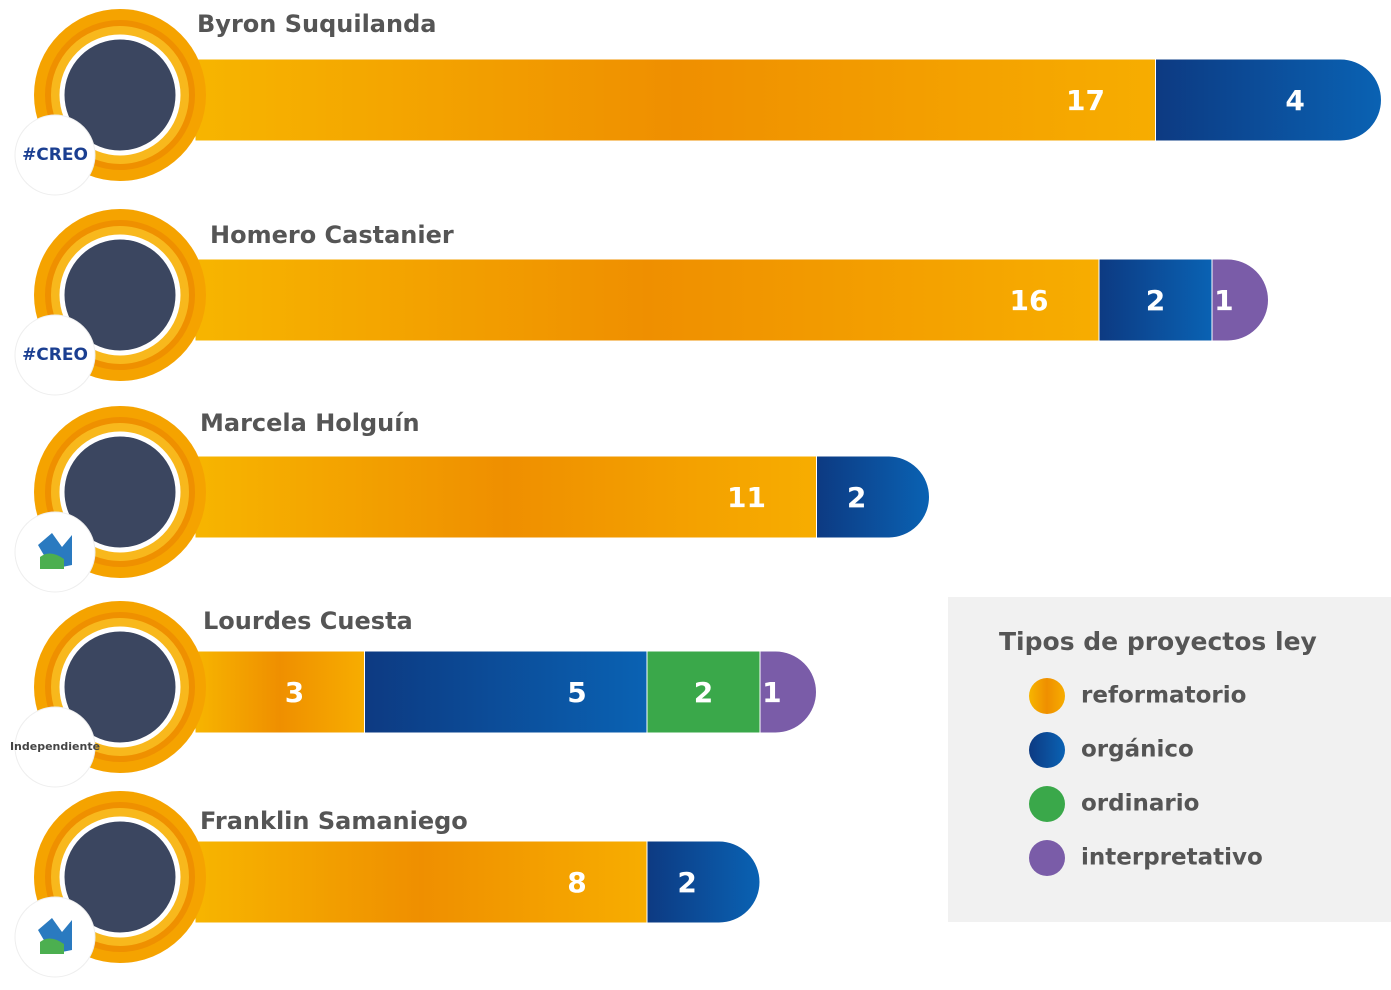  I want to click on party-label: Independiente, so click(55, 746).